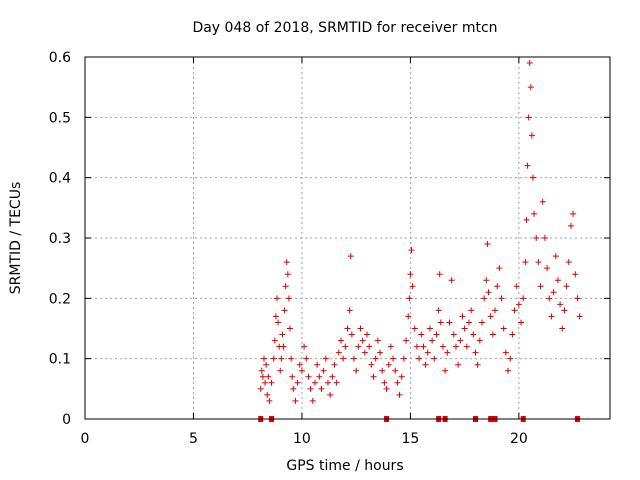  Describe the element at coordinates (60, 299) in the screenshot. I see `y-tick-label: 0.2` at that location.